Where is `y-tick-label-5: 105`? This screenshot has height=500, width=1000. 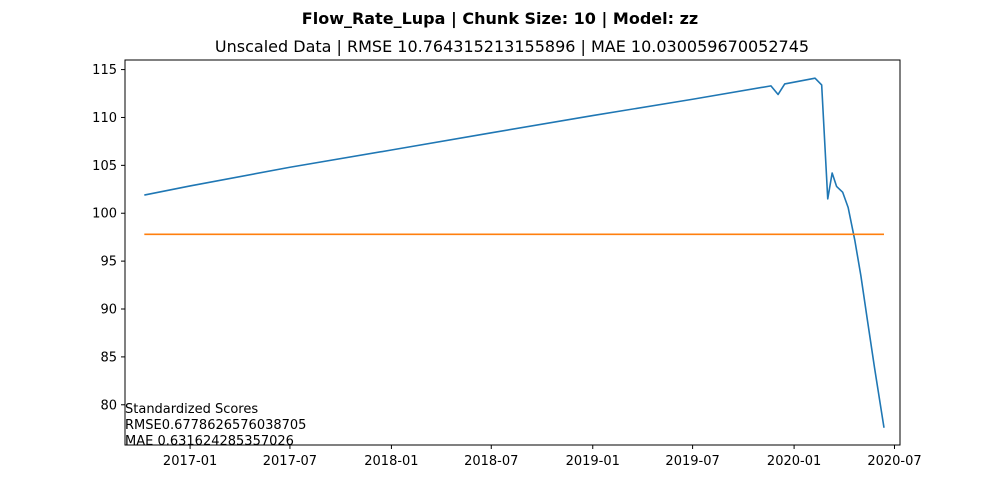 y-tick-label-5: 105 is located at coordinates (104, 166).